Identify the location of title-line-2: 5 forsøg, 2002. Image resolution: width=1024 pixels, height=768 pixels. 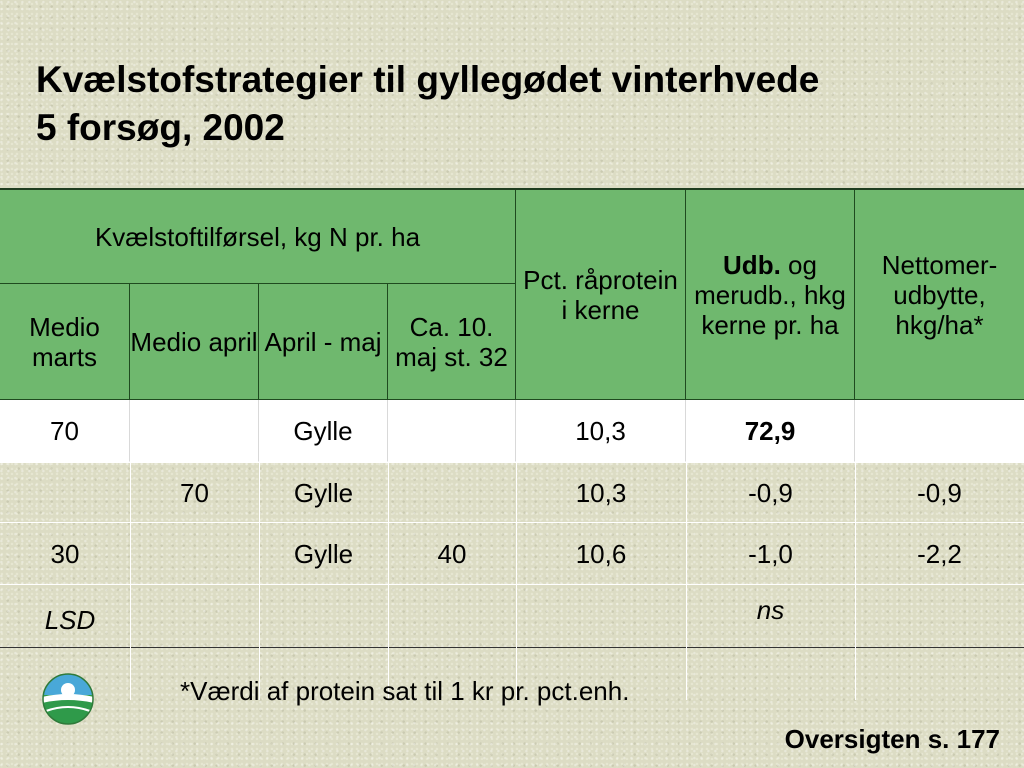
(160, 127).